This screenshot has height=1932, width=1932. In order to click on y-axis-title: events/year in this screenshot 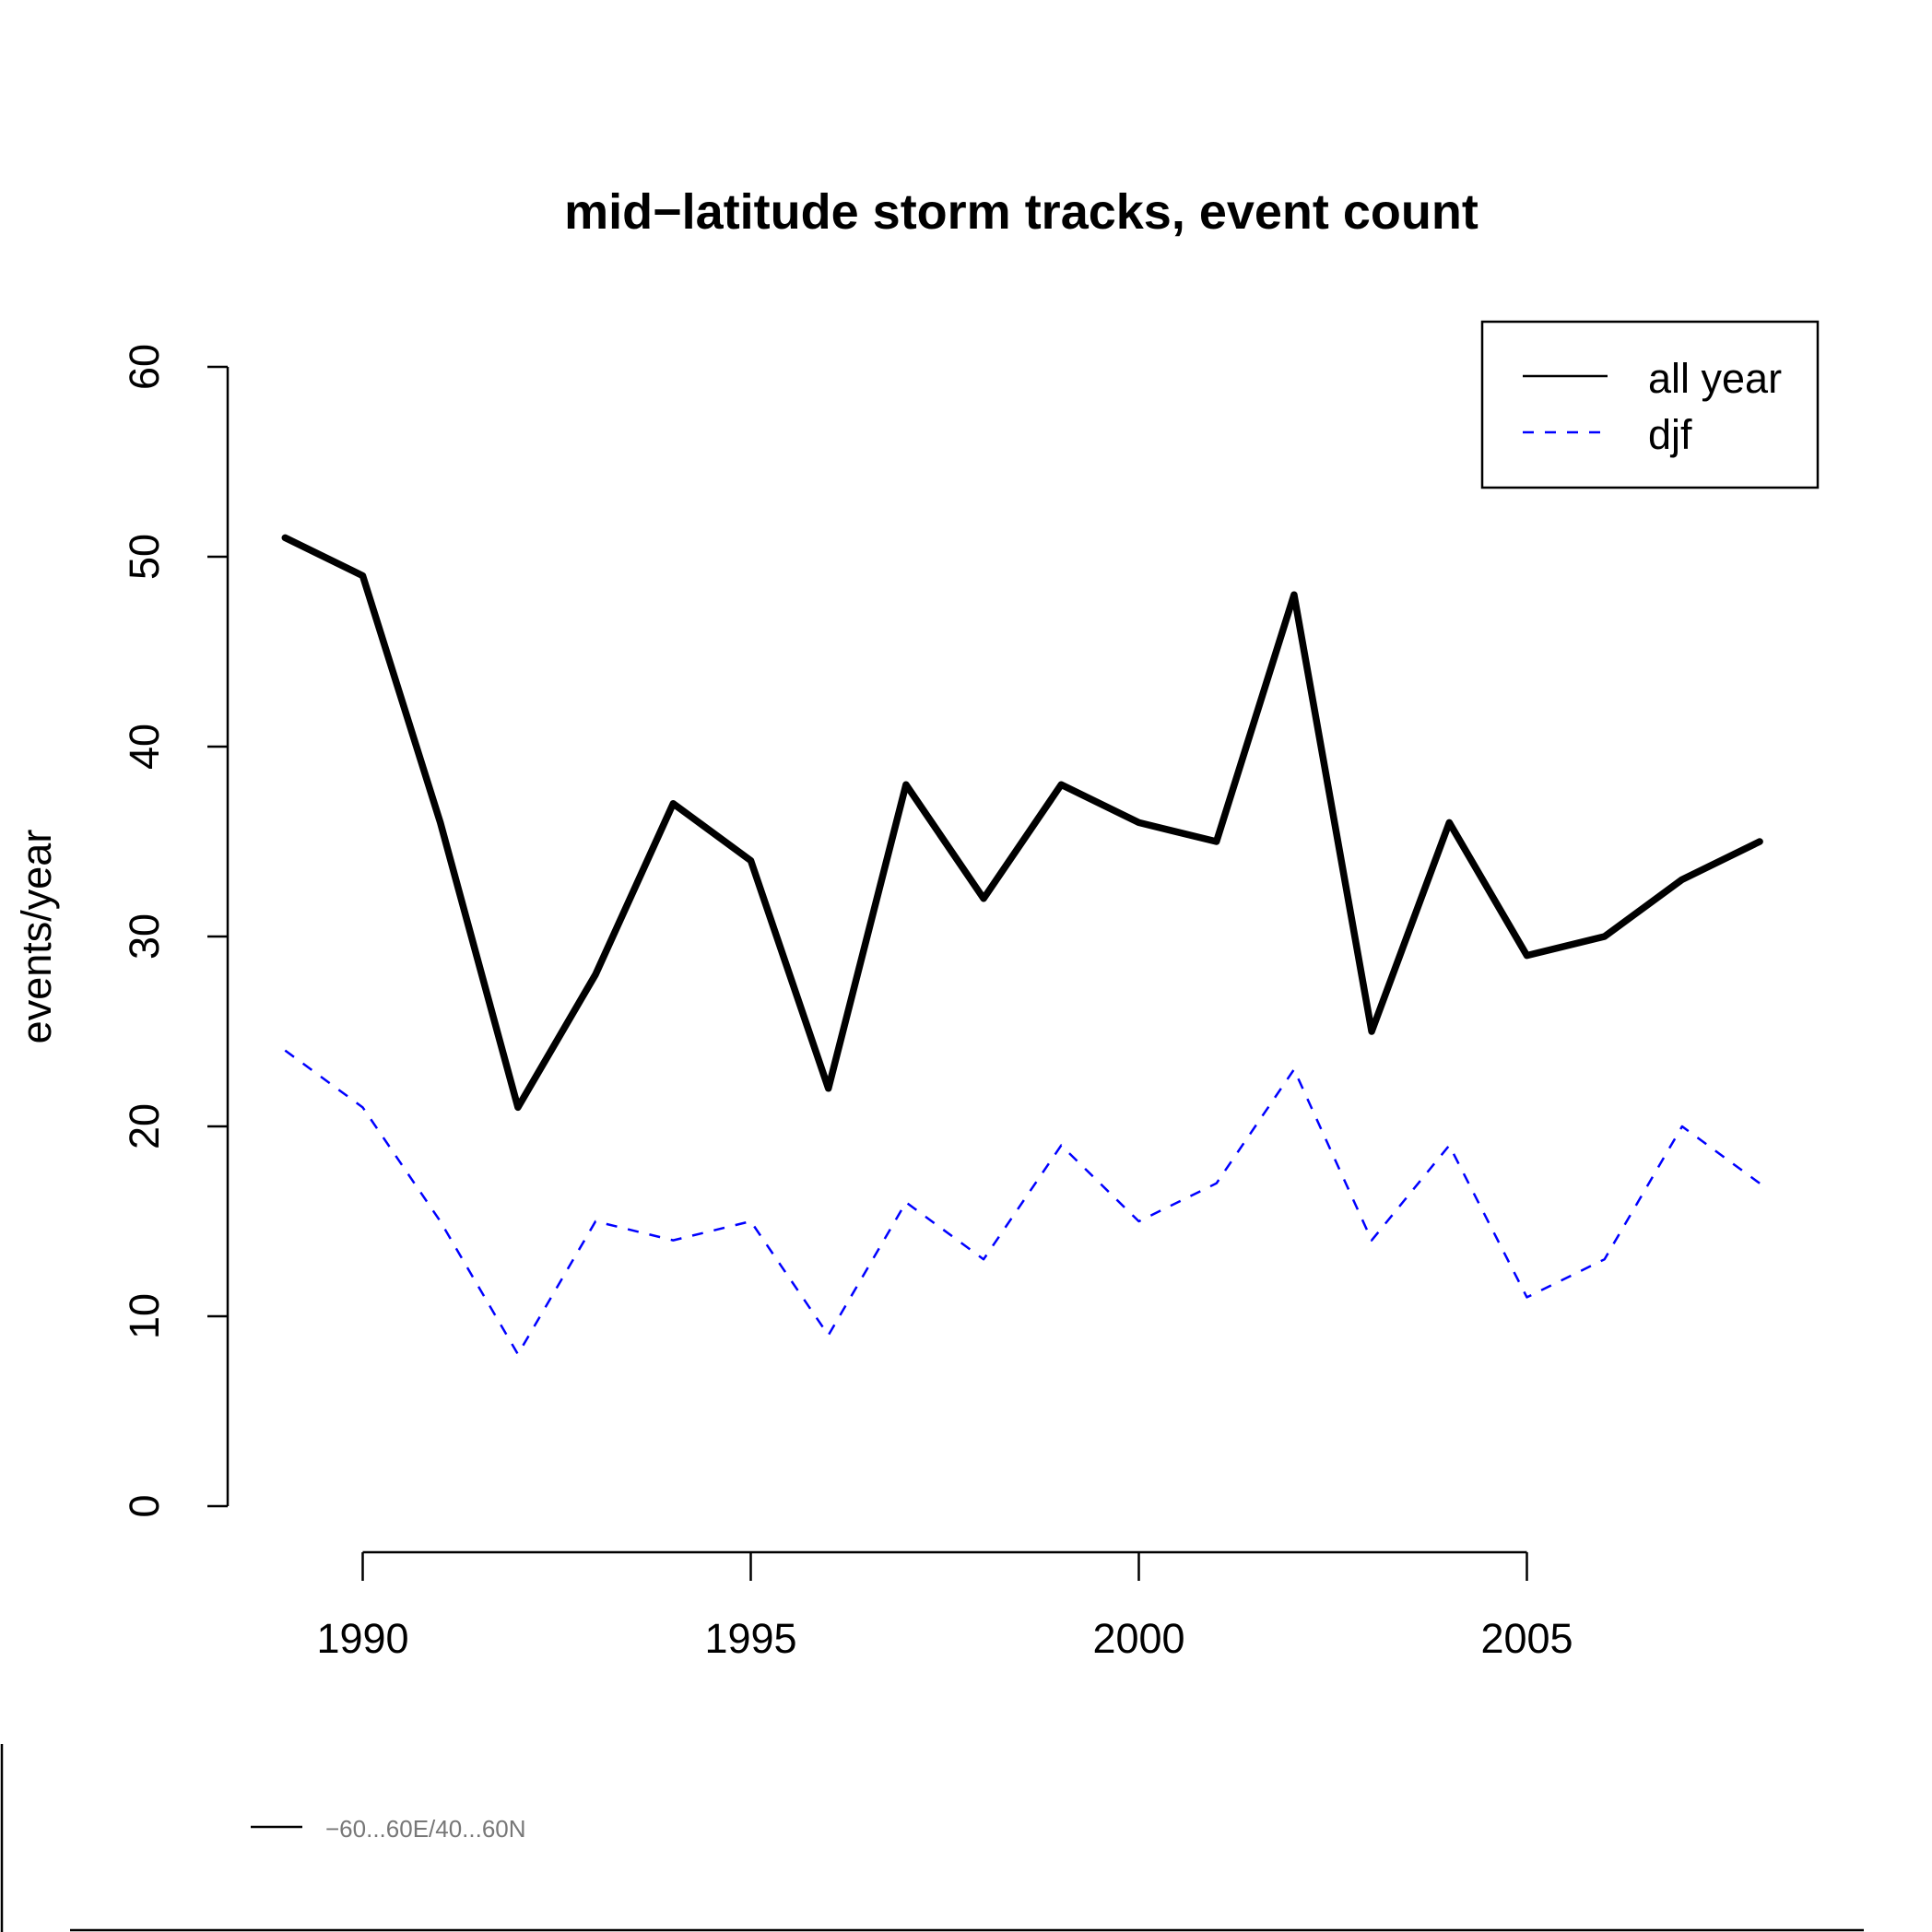, I will do `click(36, 937)`.